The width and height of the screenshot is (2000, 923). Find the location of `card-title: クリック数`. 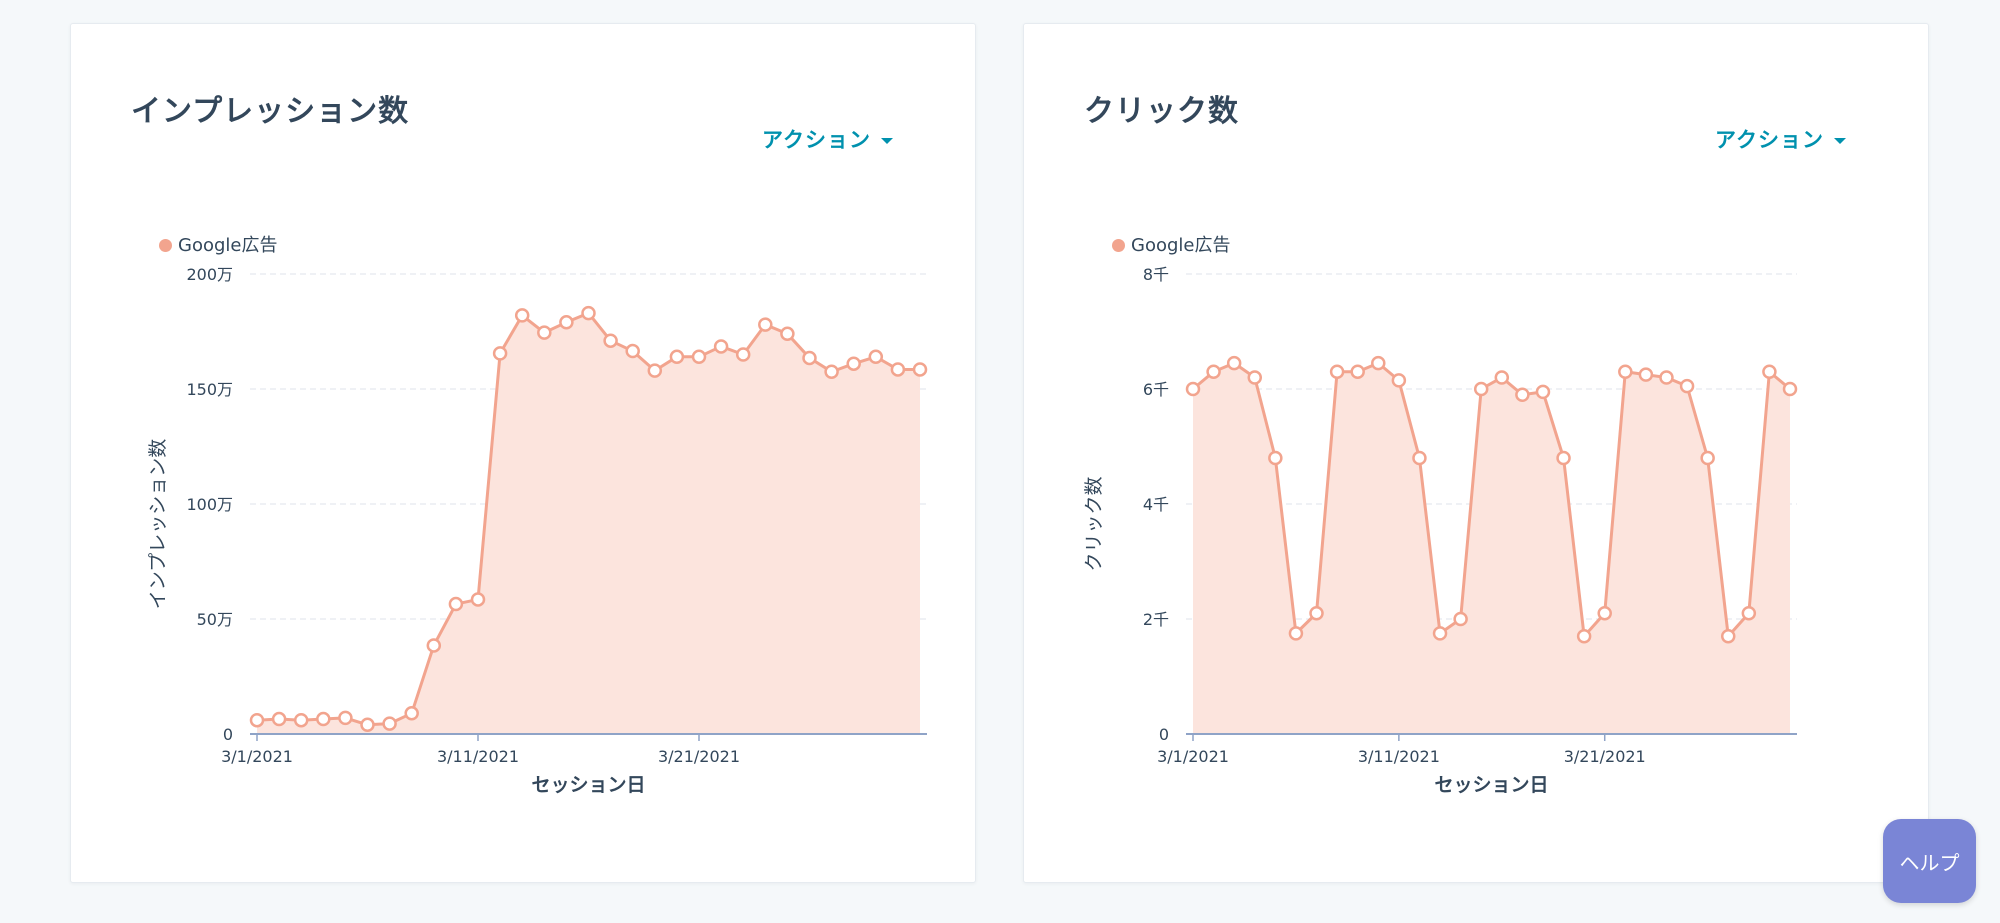

card-title: クリック数 is located at coordinates (1161, 111).